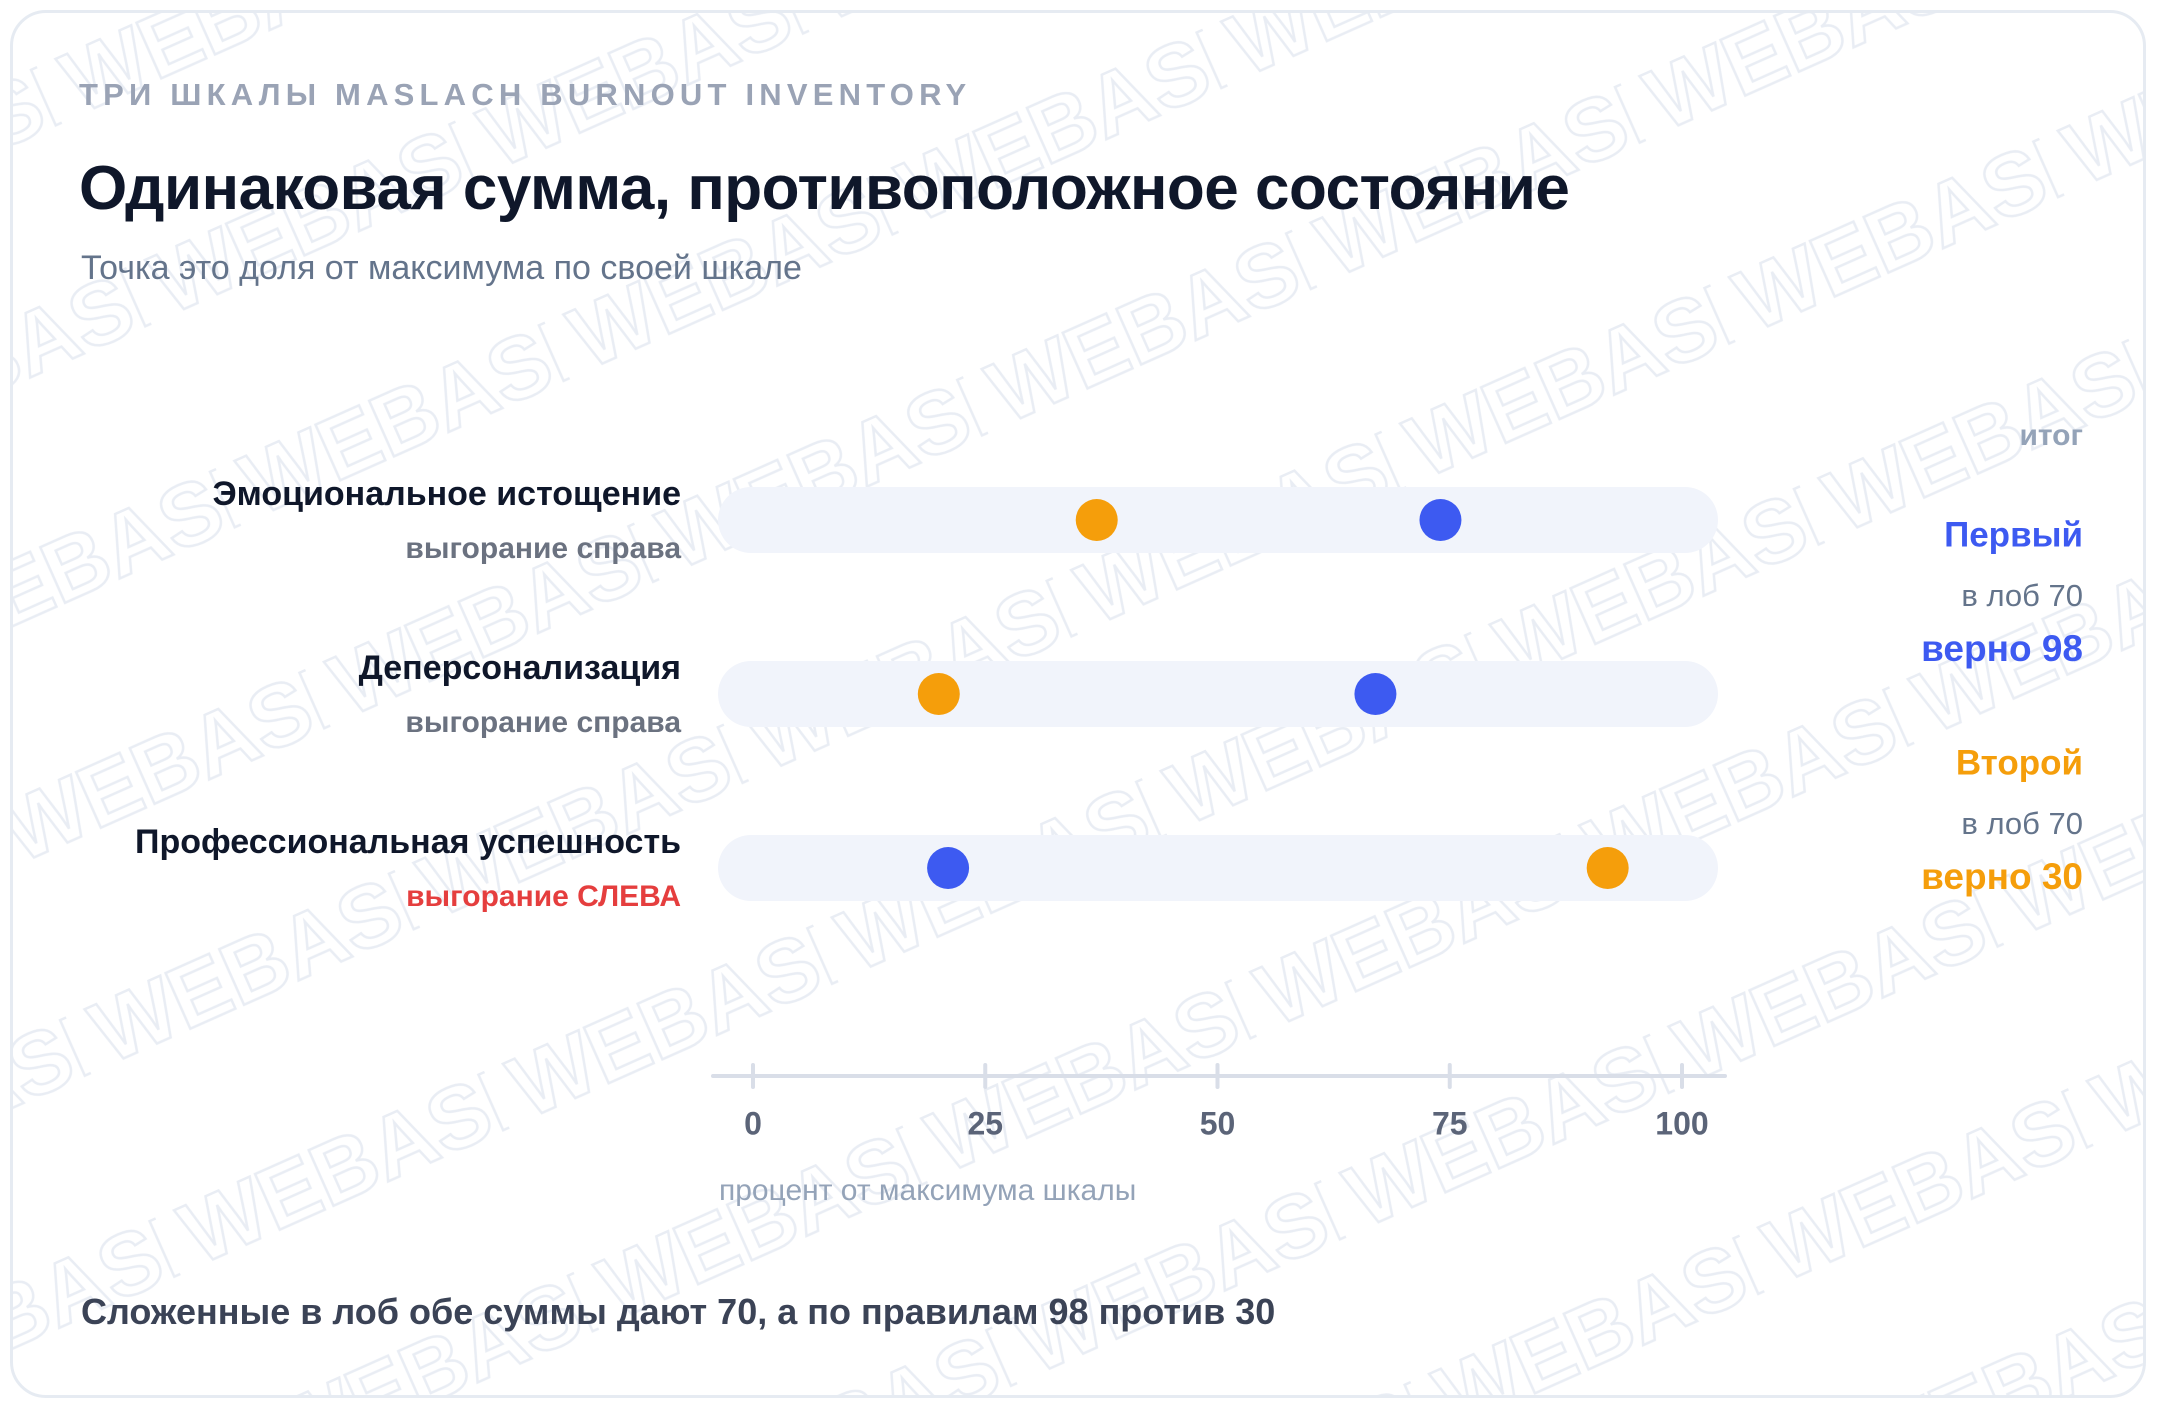 The image size is (2160, 1410). Describe the element at coordinates (446, 494) in the screenshot. I see `category-label: Эмоциональное истощение` at that location.